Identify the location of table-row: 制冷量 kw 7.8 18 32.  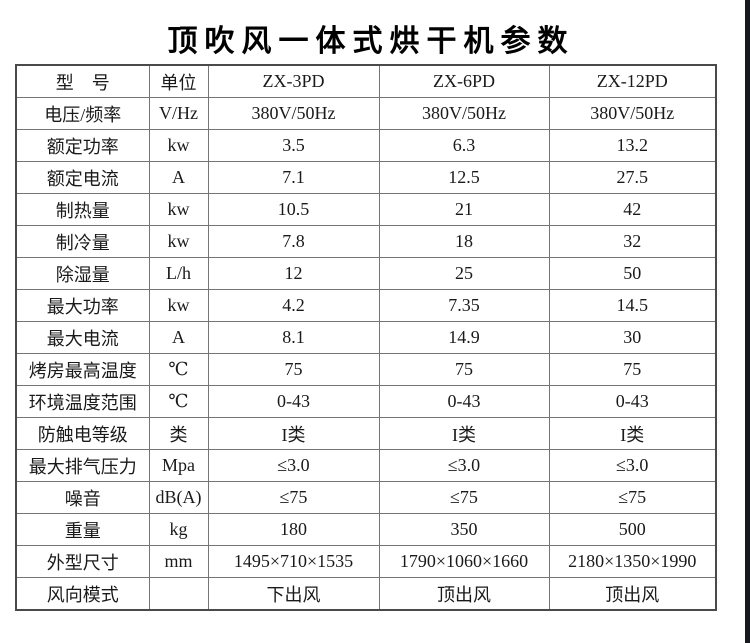
(366, 241).